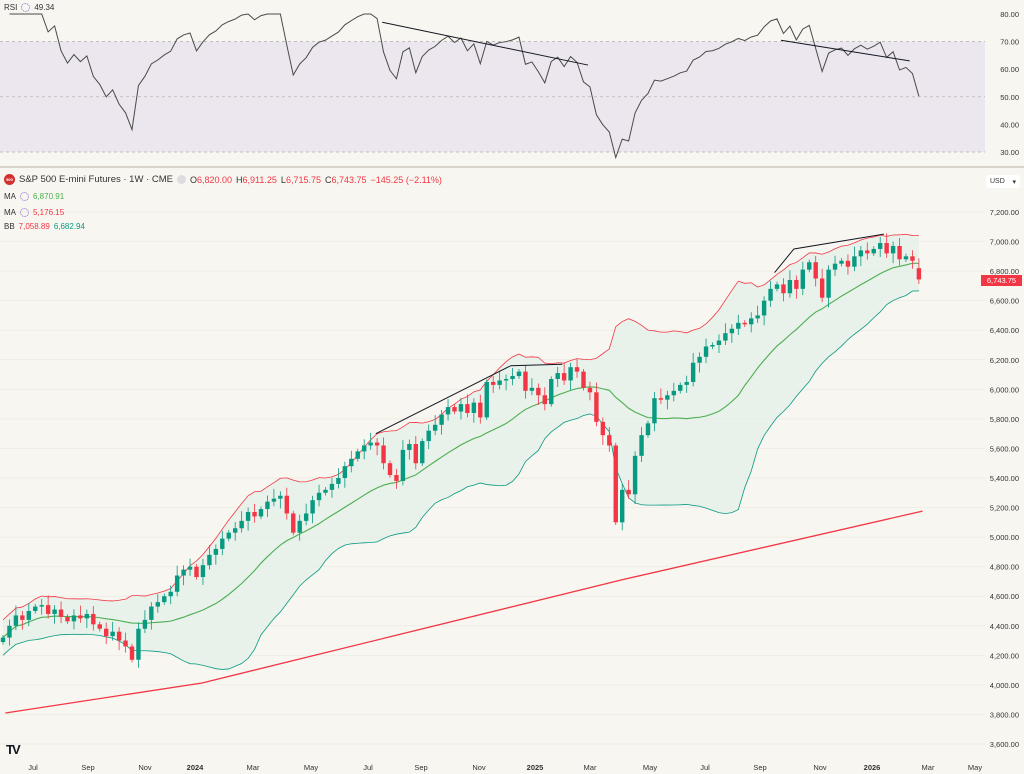 This screenshot has width=1024, height=774. What do you see at coordinates (469, 399) in the screenshot?
I see `price-trendline` at bounding box center [469, 399].